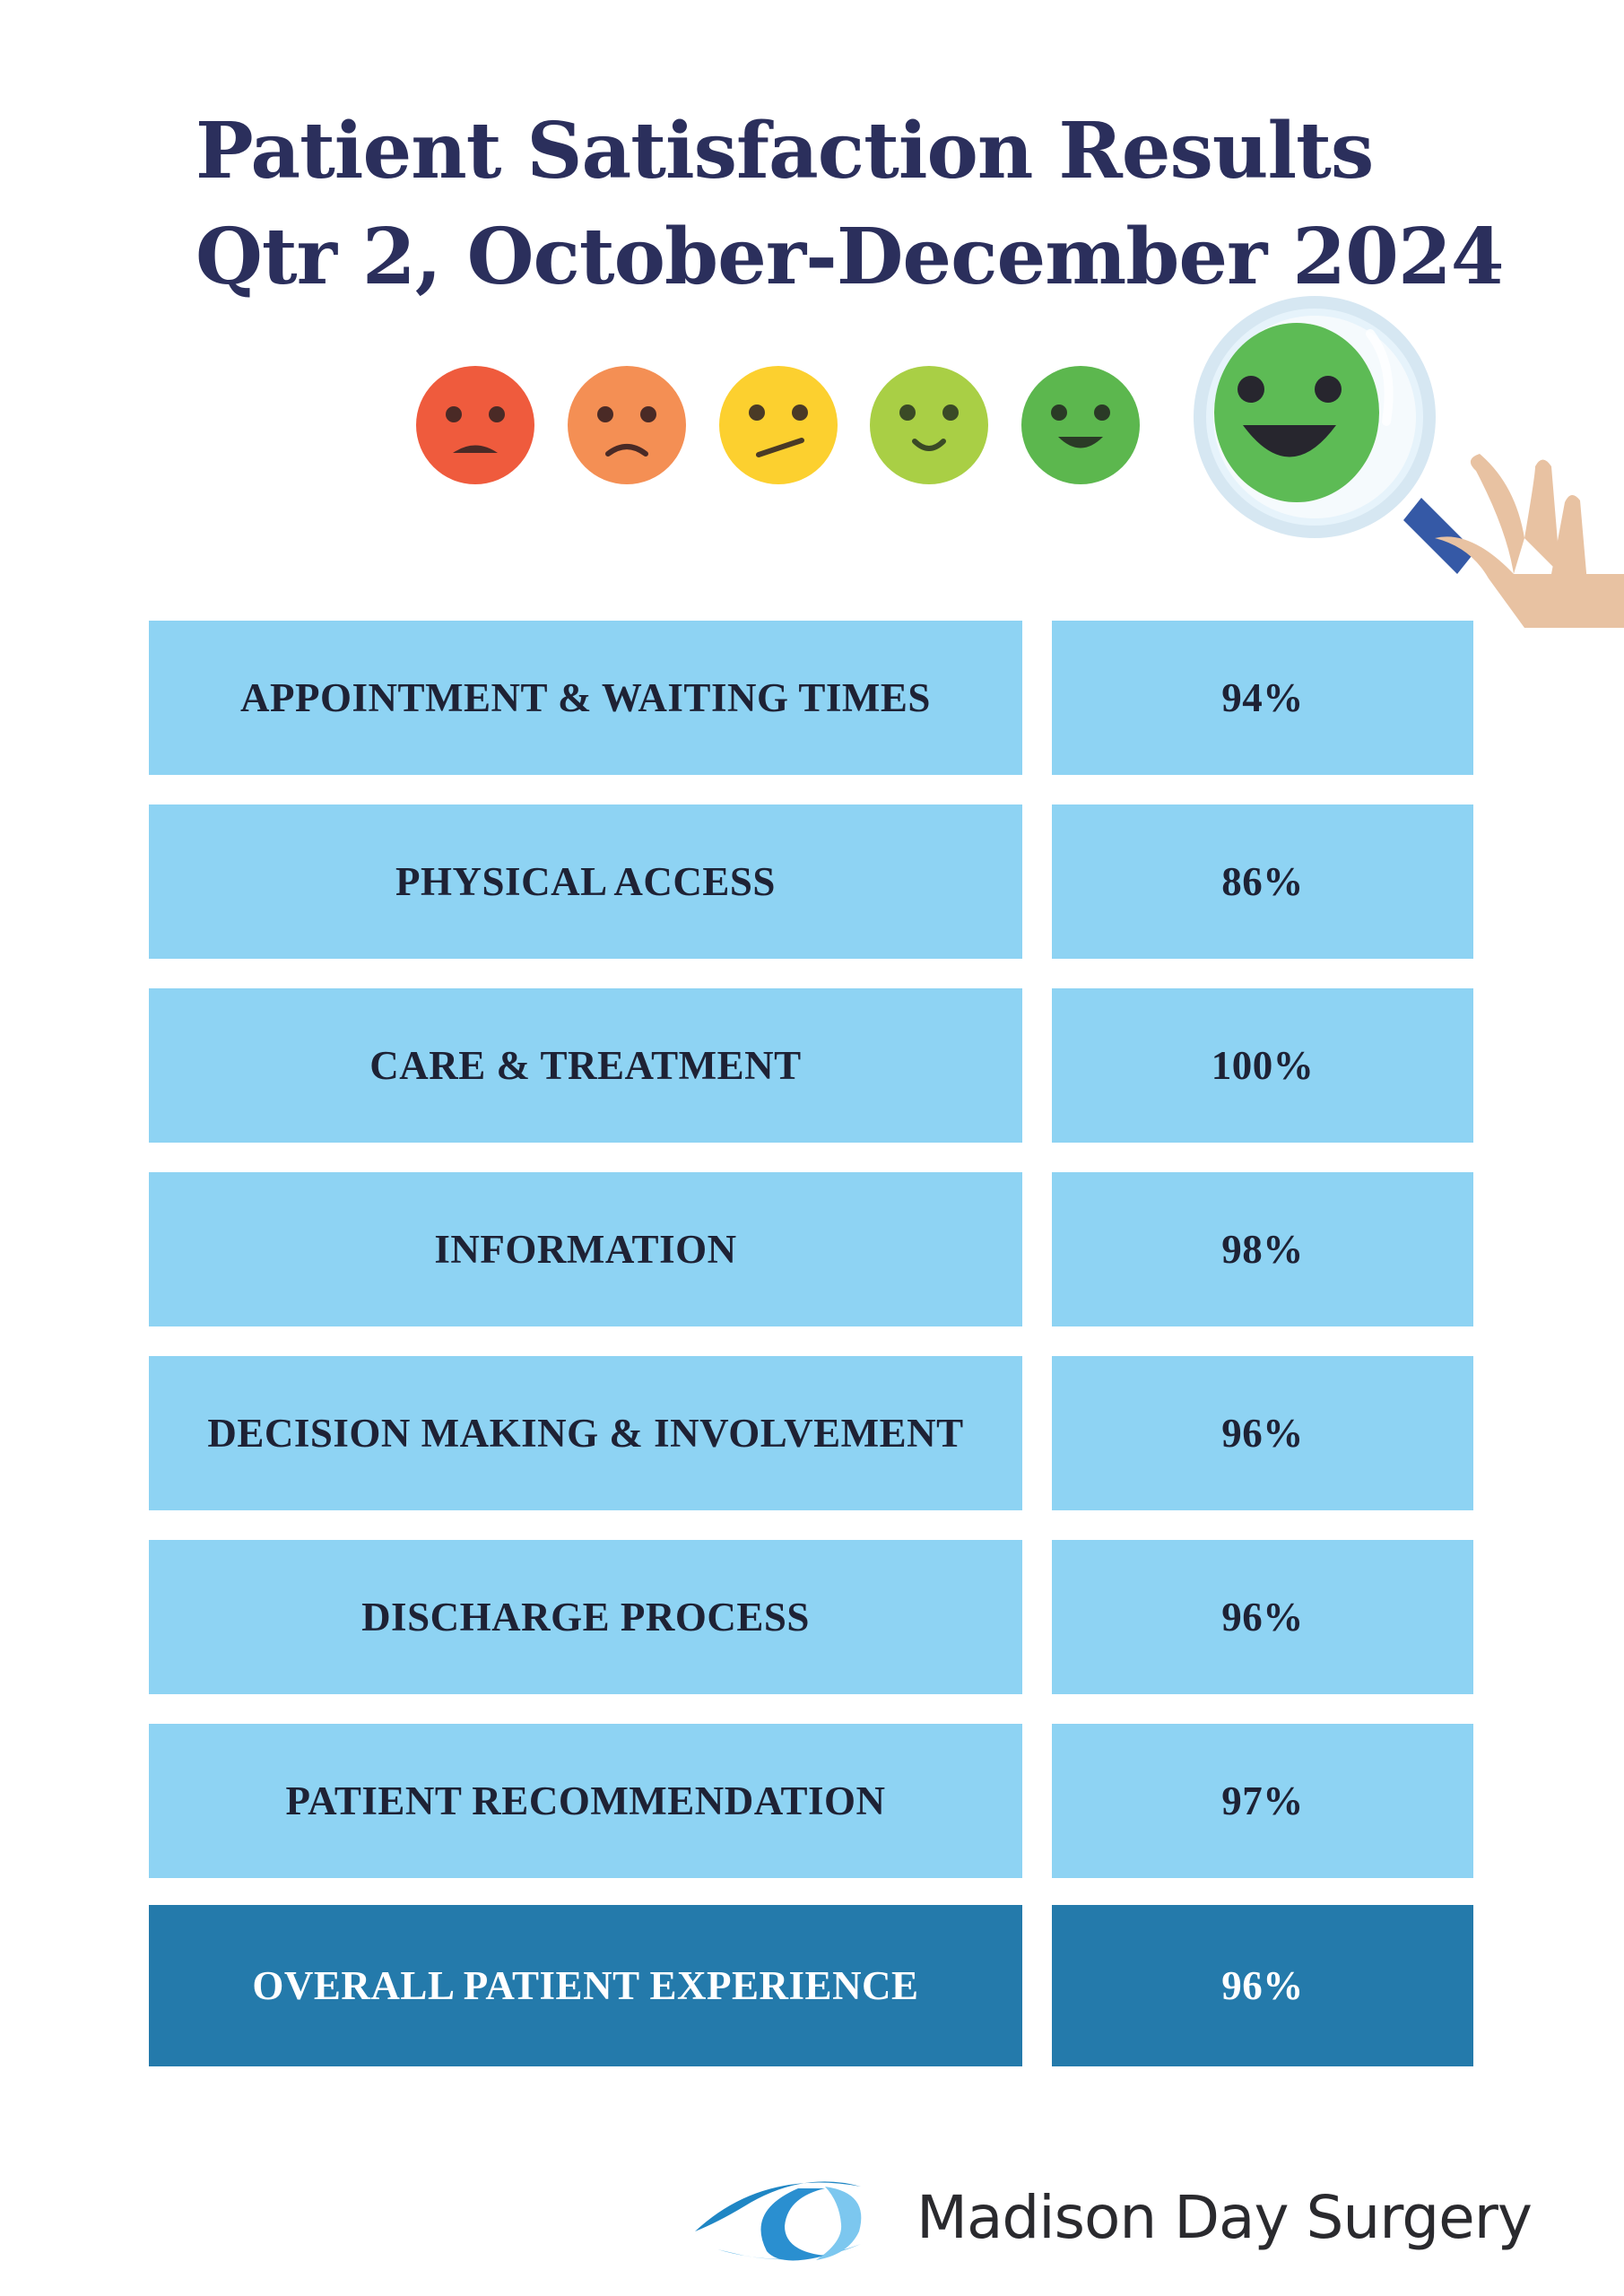  Describe the element at coordinates (585, 1249) in the screenshot. I see `category-label: INFORMATION` at that location.